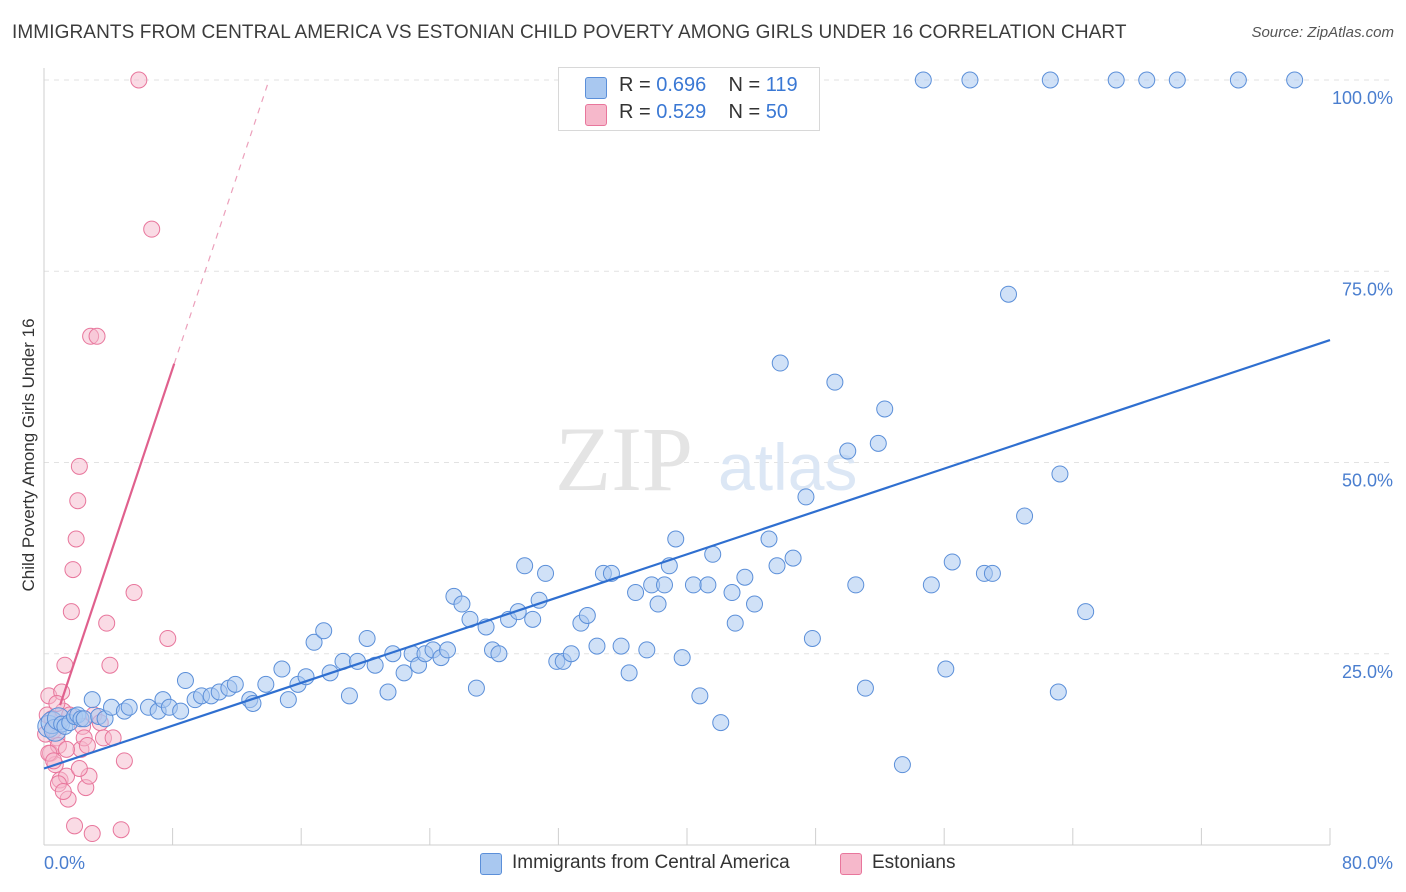 The image size is (1406, 892). I want to click on y-tick-label: 25.0%, so click(1367, 672).